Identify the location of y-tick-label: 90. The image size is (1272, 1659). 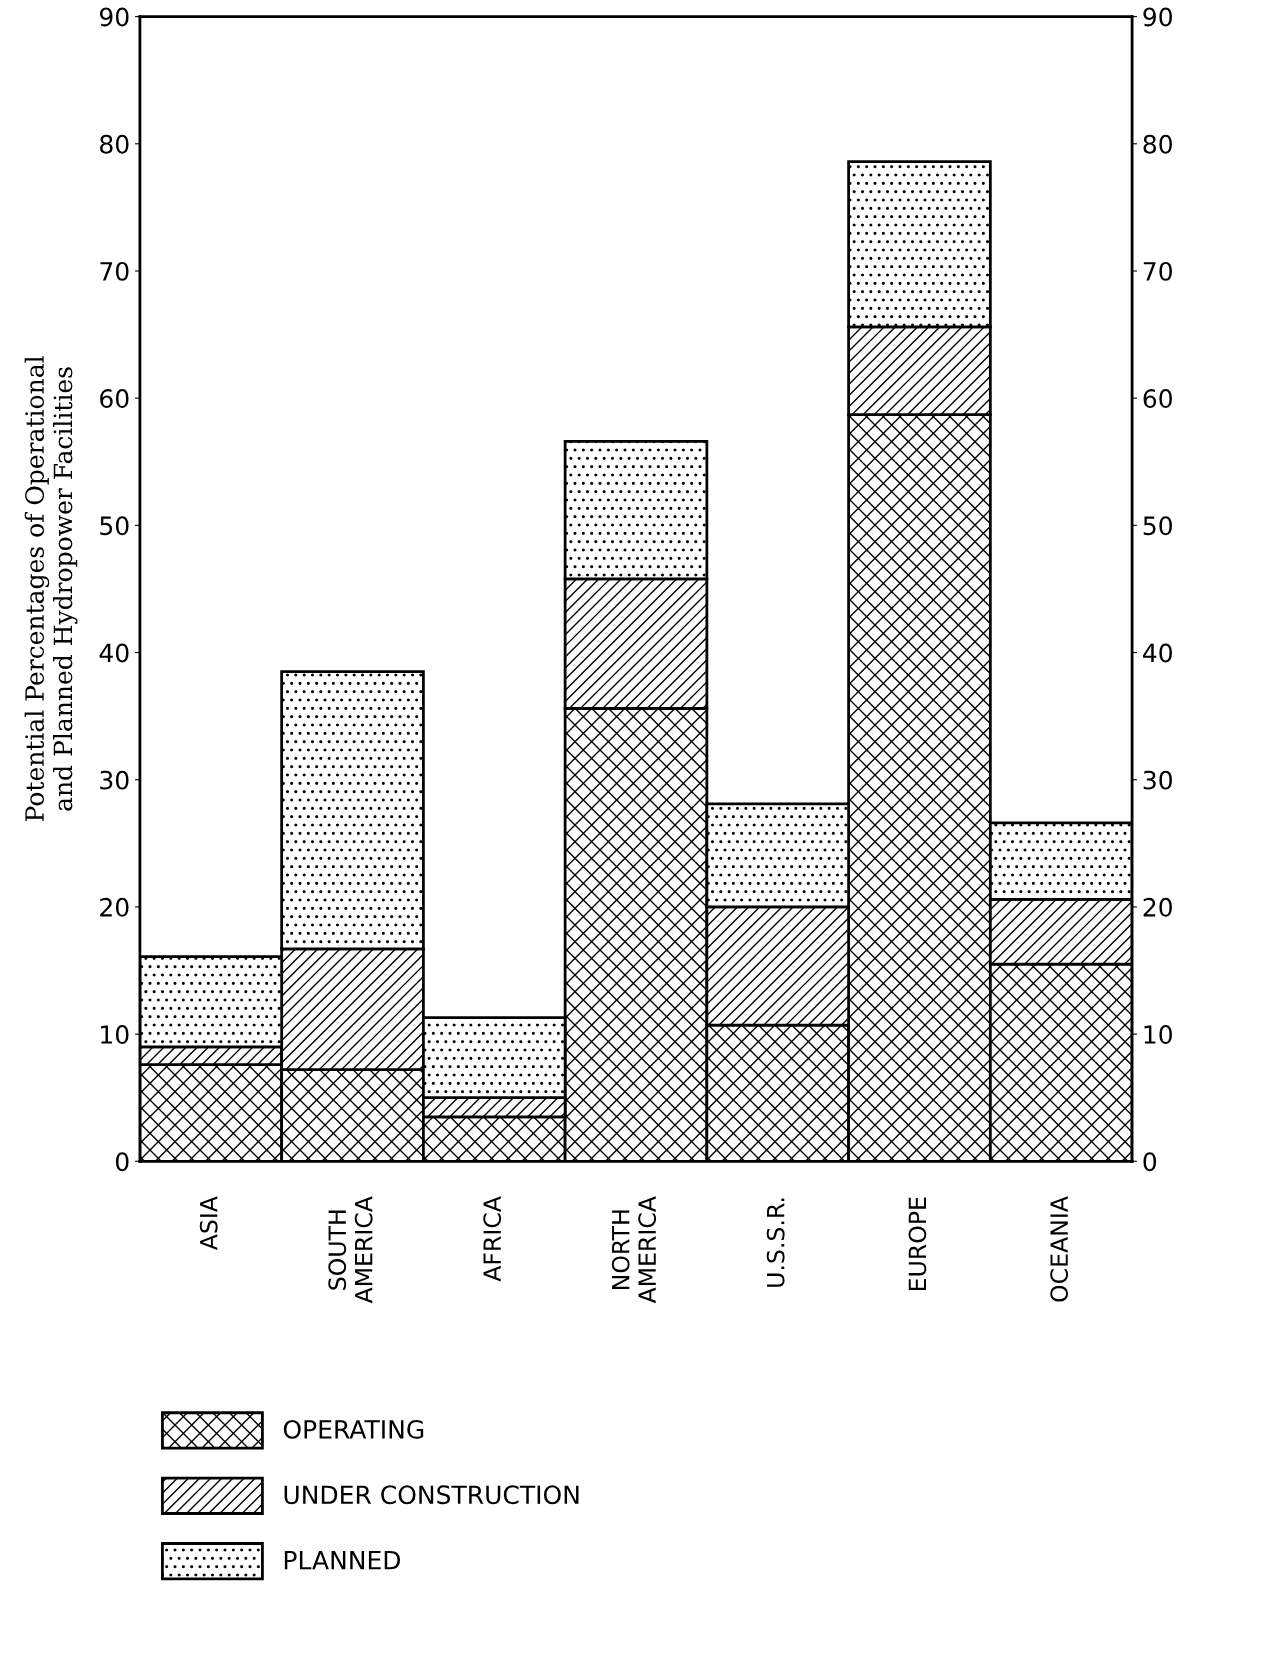
(114, 17).